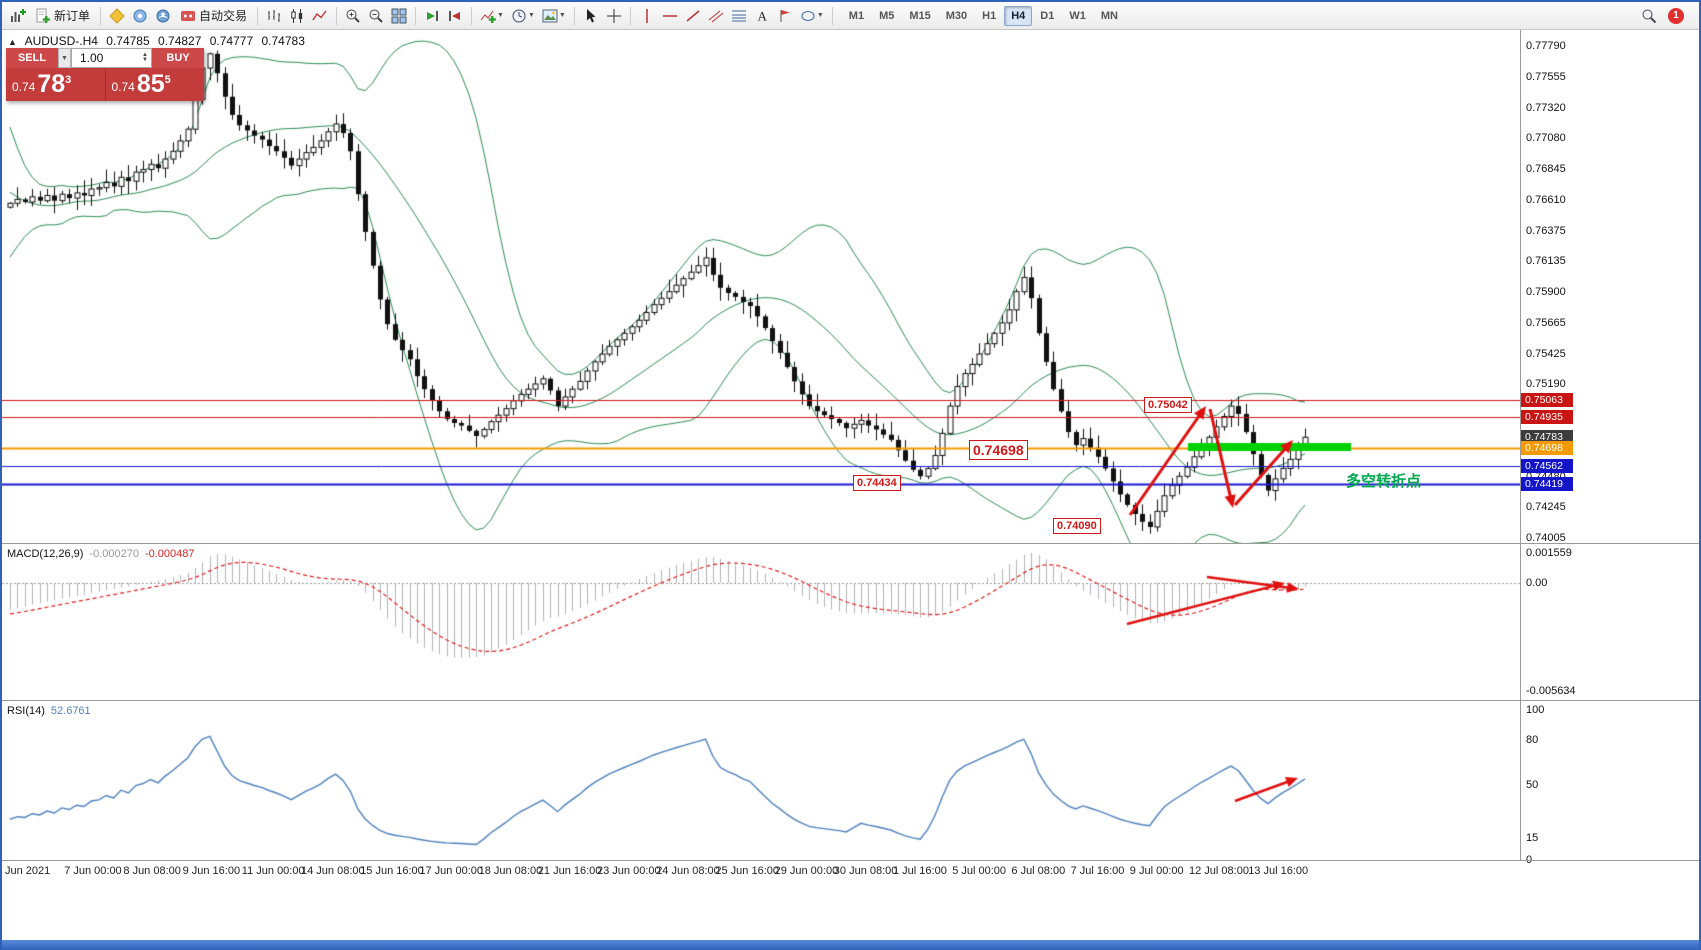  Describe the element at coordinates (211, 871) in the screenshot. I see `date-axis-label: 9 Jun 16:00` at that location.